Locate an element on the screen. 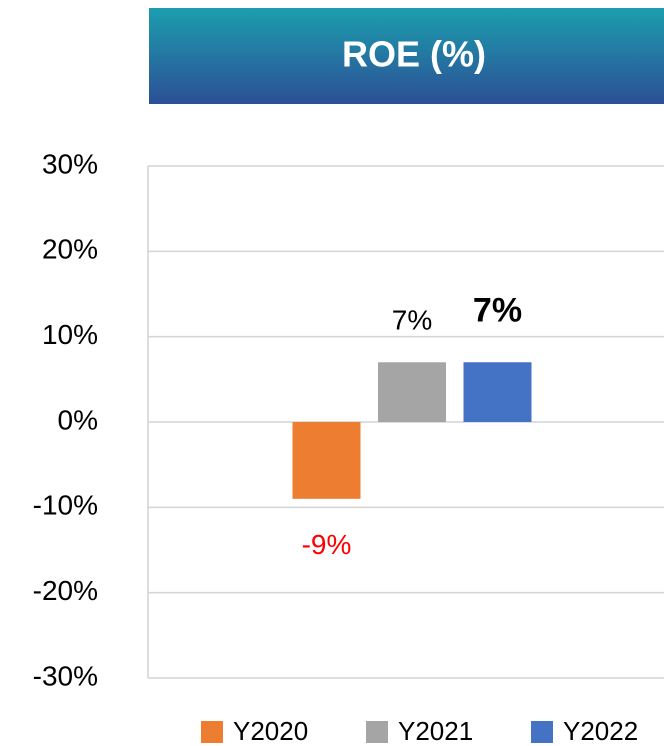 The height and width of the screenshot is (746, 664). y-tick-label: -20% is located at coordinates (65, 590).